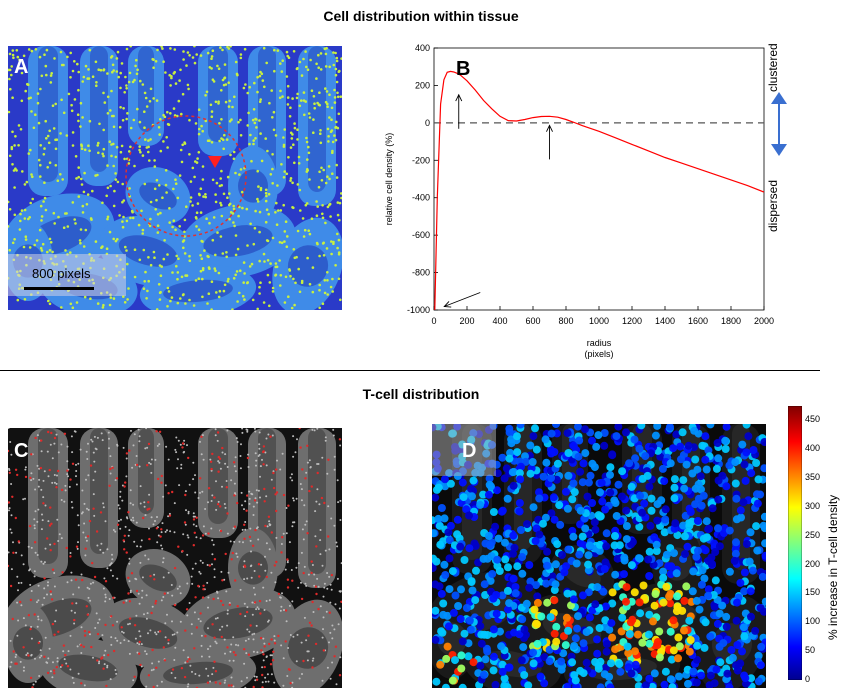 The width and height of the screenshot is (842, 688). Describe the element at coordinates (773, 67) in the screenshot. I see `clustered-label: clustered` at that location.